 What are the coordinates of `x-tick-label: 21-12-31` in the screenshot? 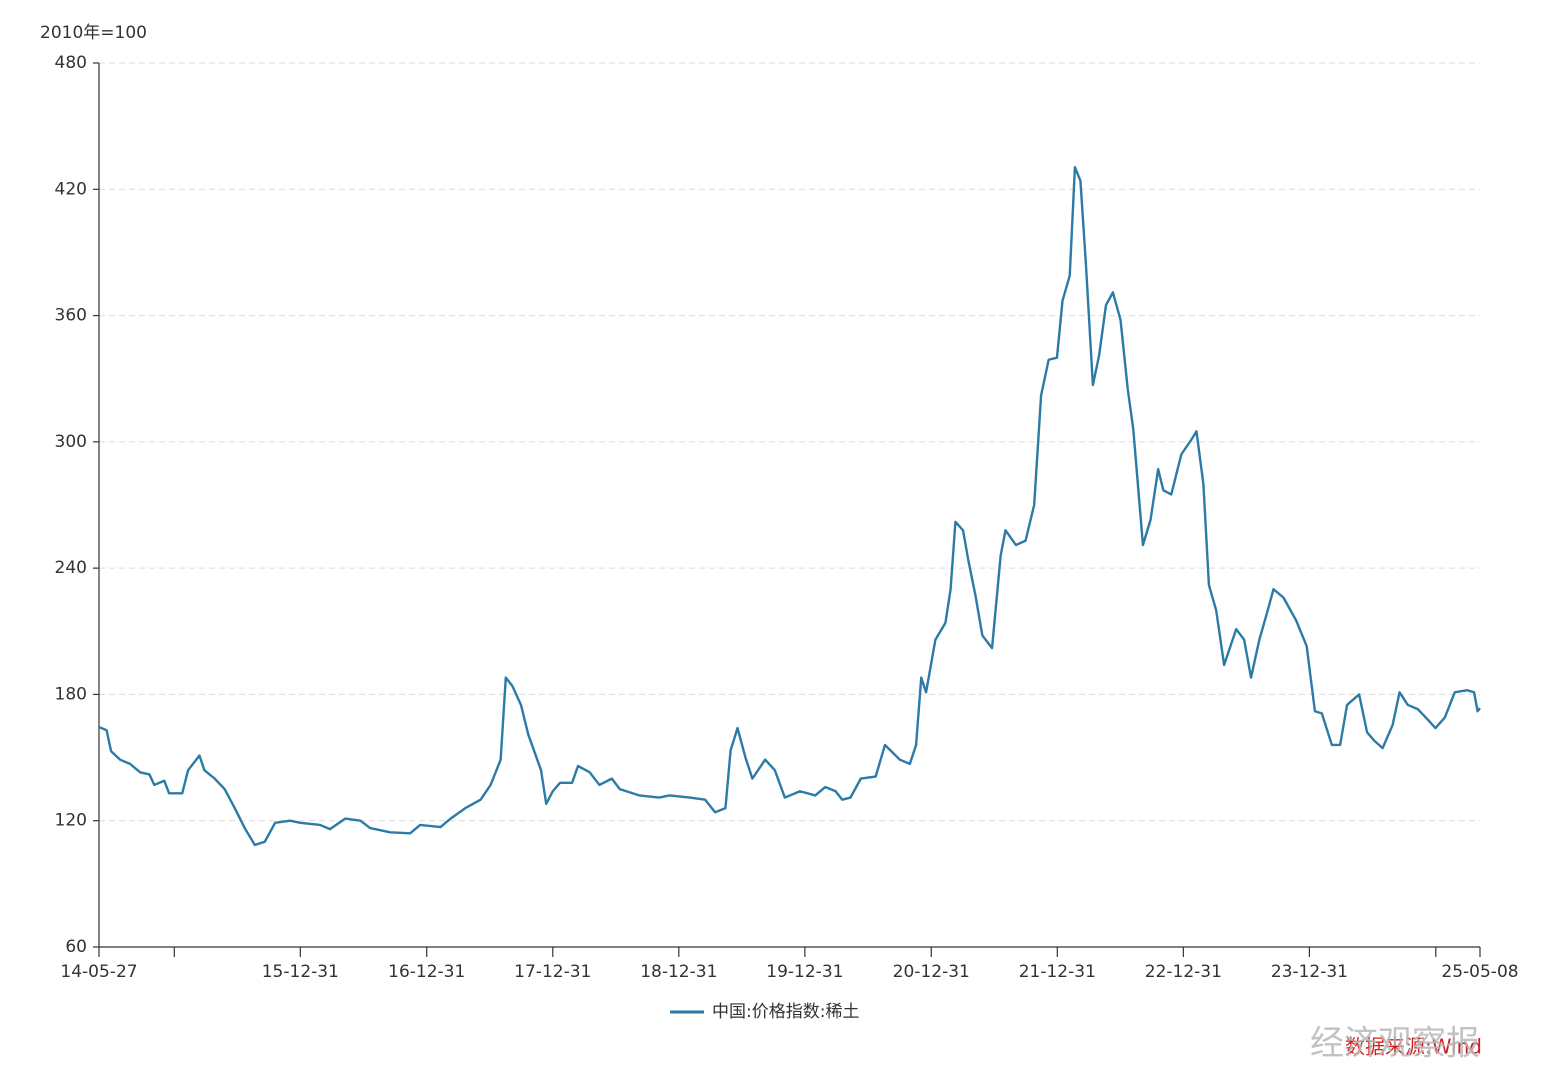 It's located at (1057, 972).